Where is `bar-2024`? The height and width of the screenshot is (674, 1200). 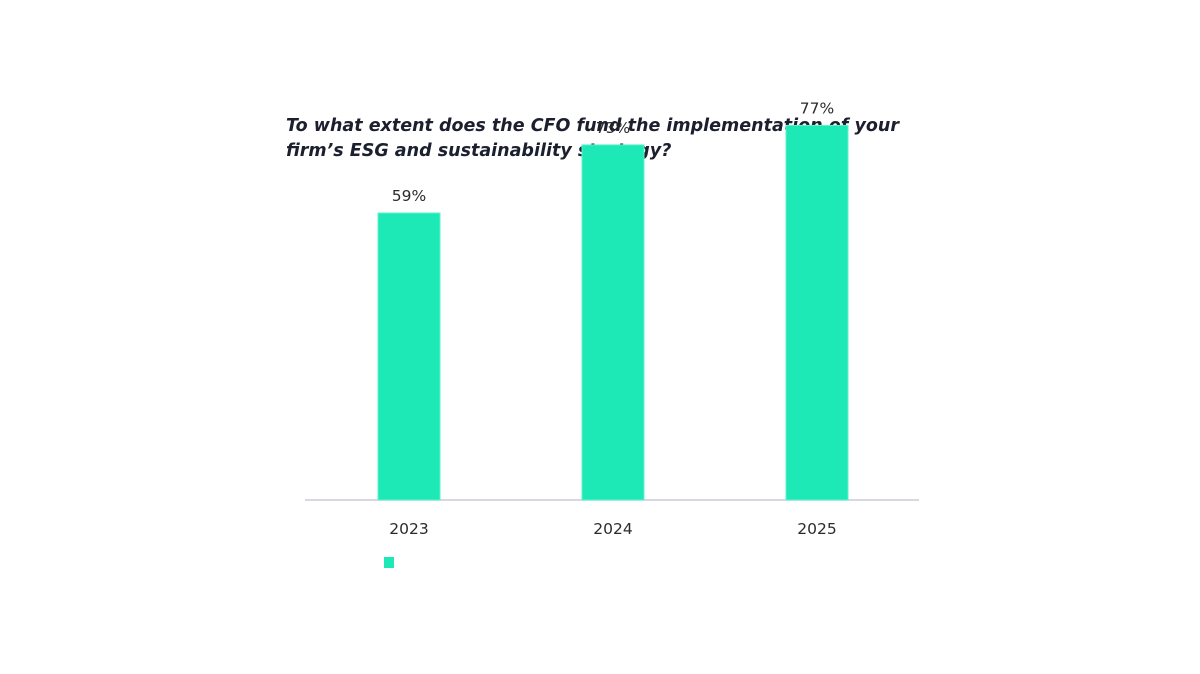 bar-2024 is located at coordinates (613, 322).